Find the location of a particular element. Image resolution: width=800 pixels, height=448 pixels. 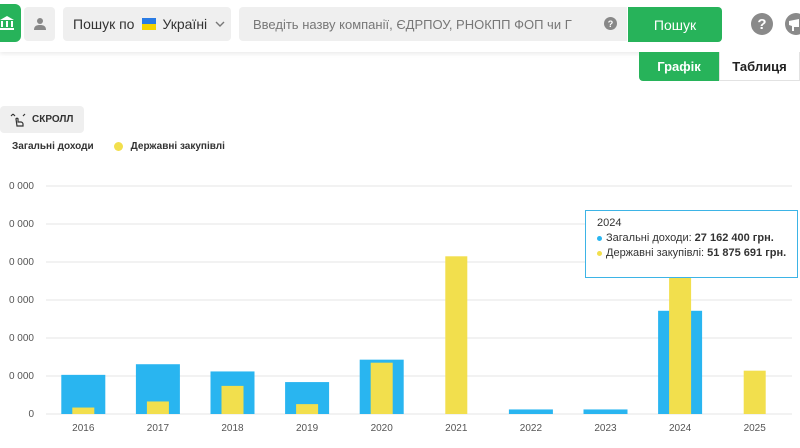

y-tick-label: 0 is located at coordinates (31, 414).